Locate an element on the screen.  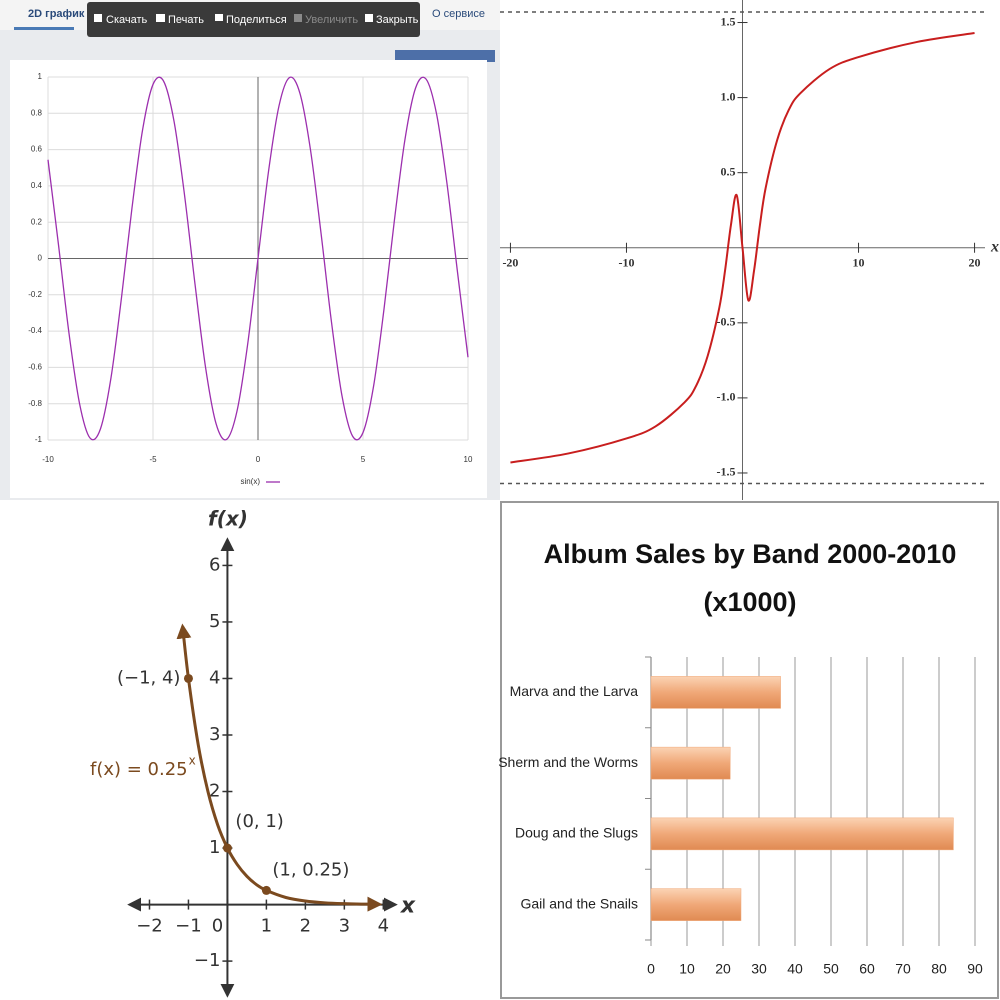
category-label: Marva and the Larva is located at coordinates (574, 691).